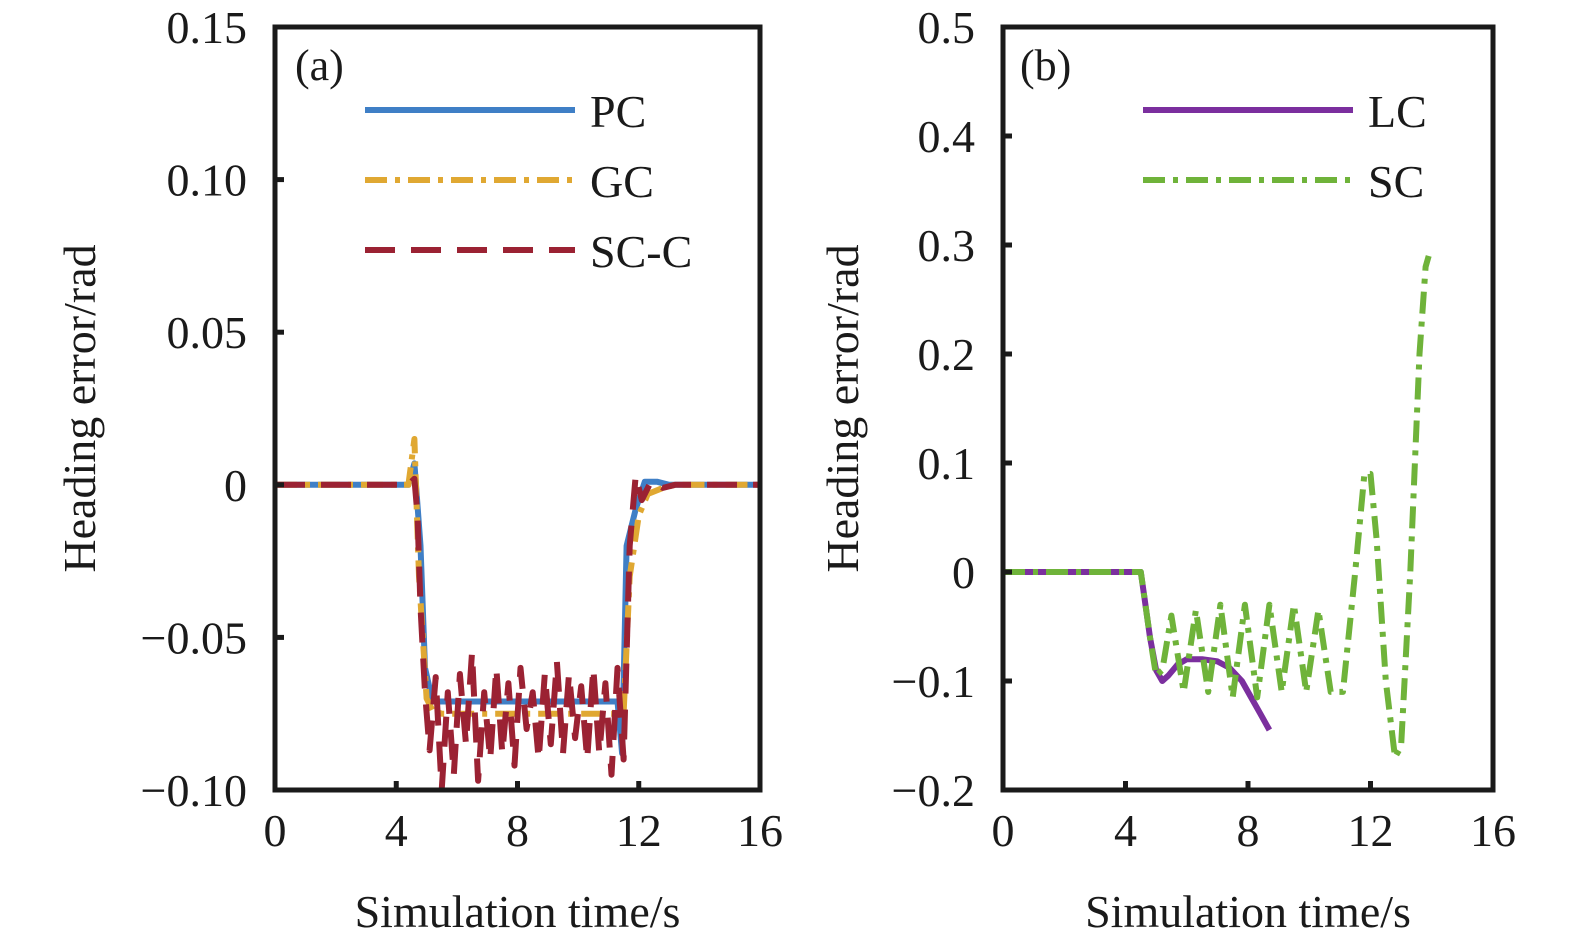  What do you see at coordinates (1397, 111) in the screenshot?
I see `legend-label-lc: LC` at bounding box center [1397, 111].